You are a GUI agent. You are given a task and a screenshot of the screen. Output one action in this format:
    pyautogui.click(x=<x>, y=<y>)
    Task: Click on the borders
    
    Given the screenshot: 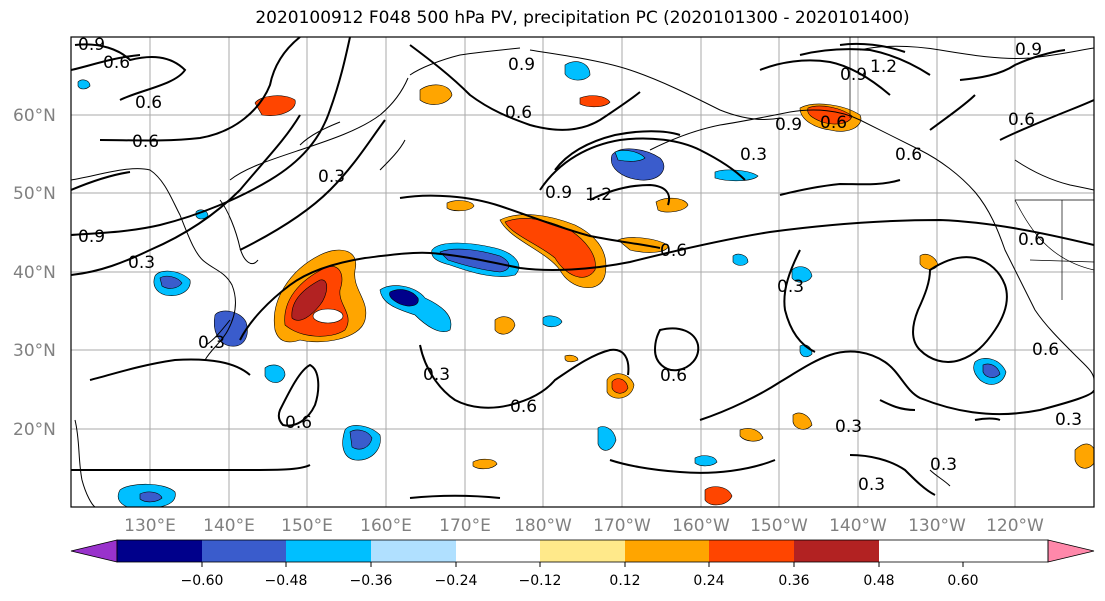 What is the action you would take?
    pyautogui.click(x=971, y=168)
    